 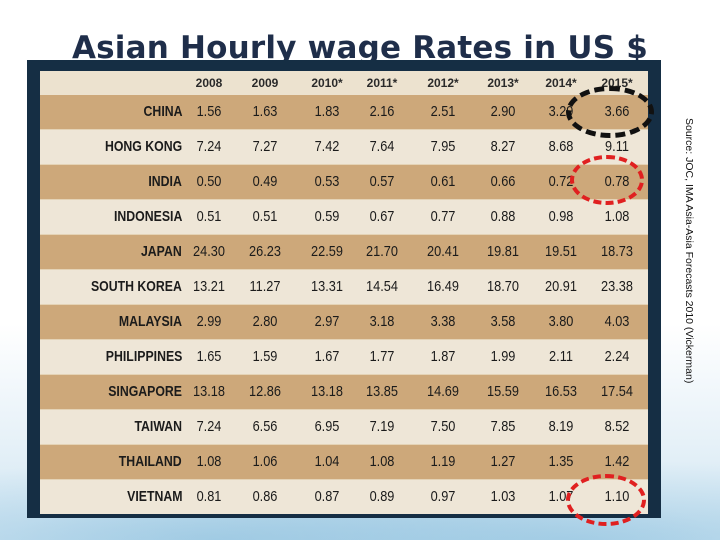 I want to click on wage-cell: 0.49, so click(x=265, y=181).